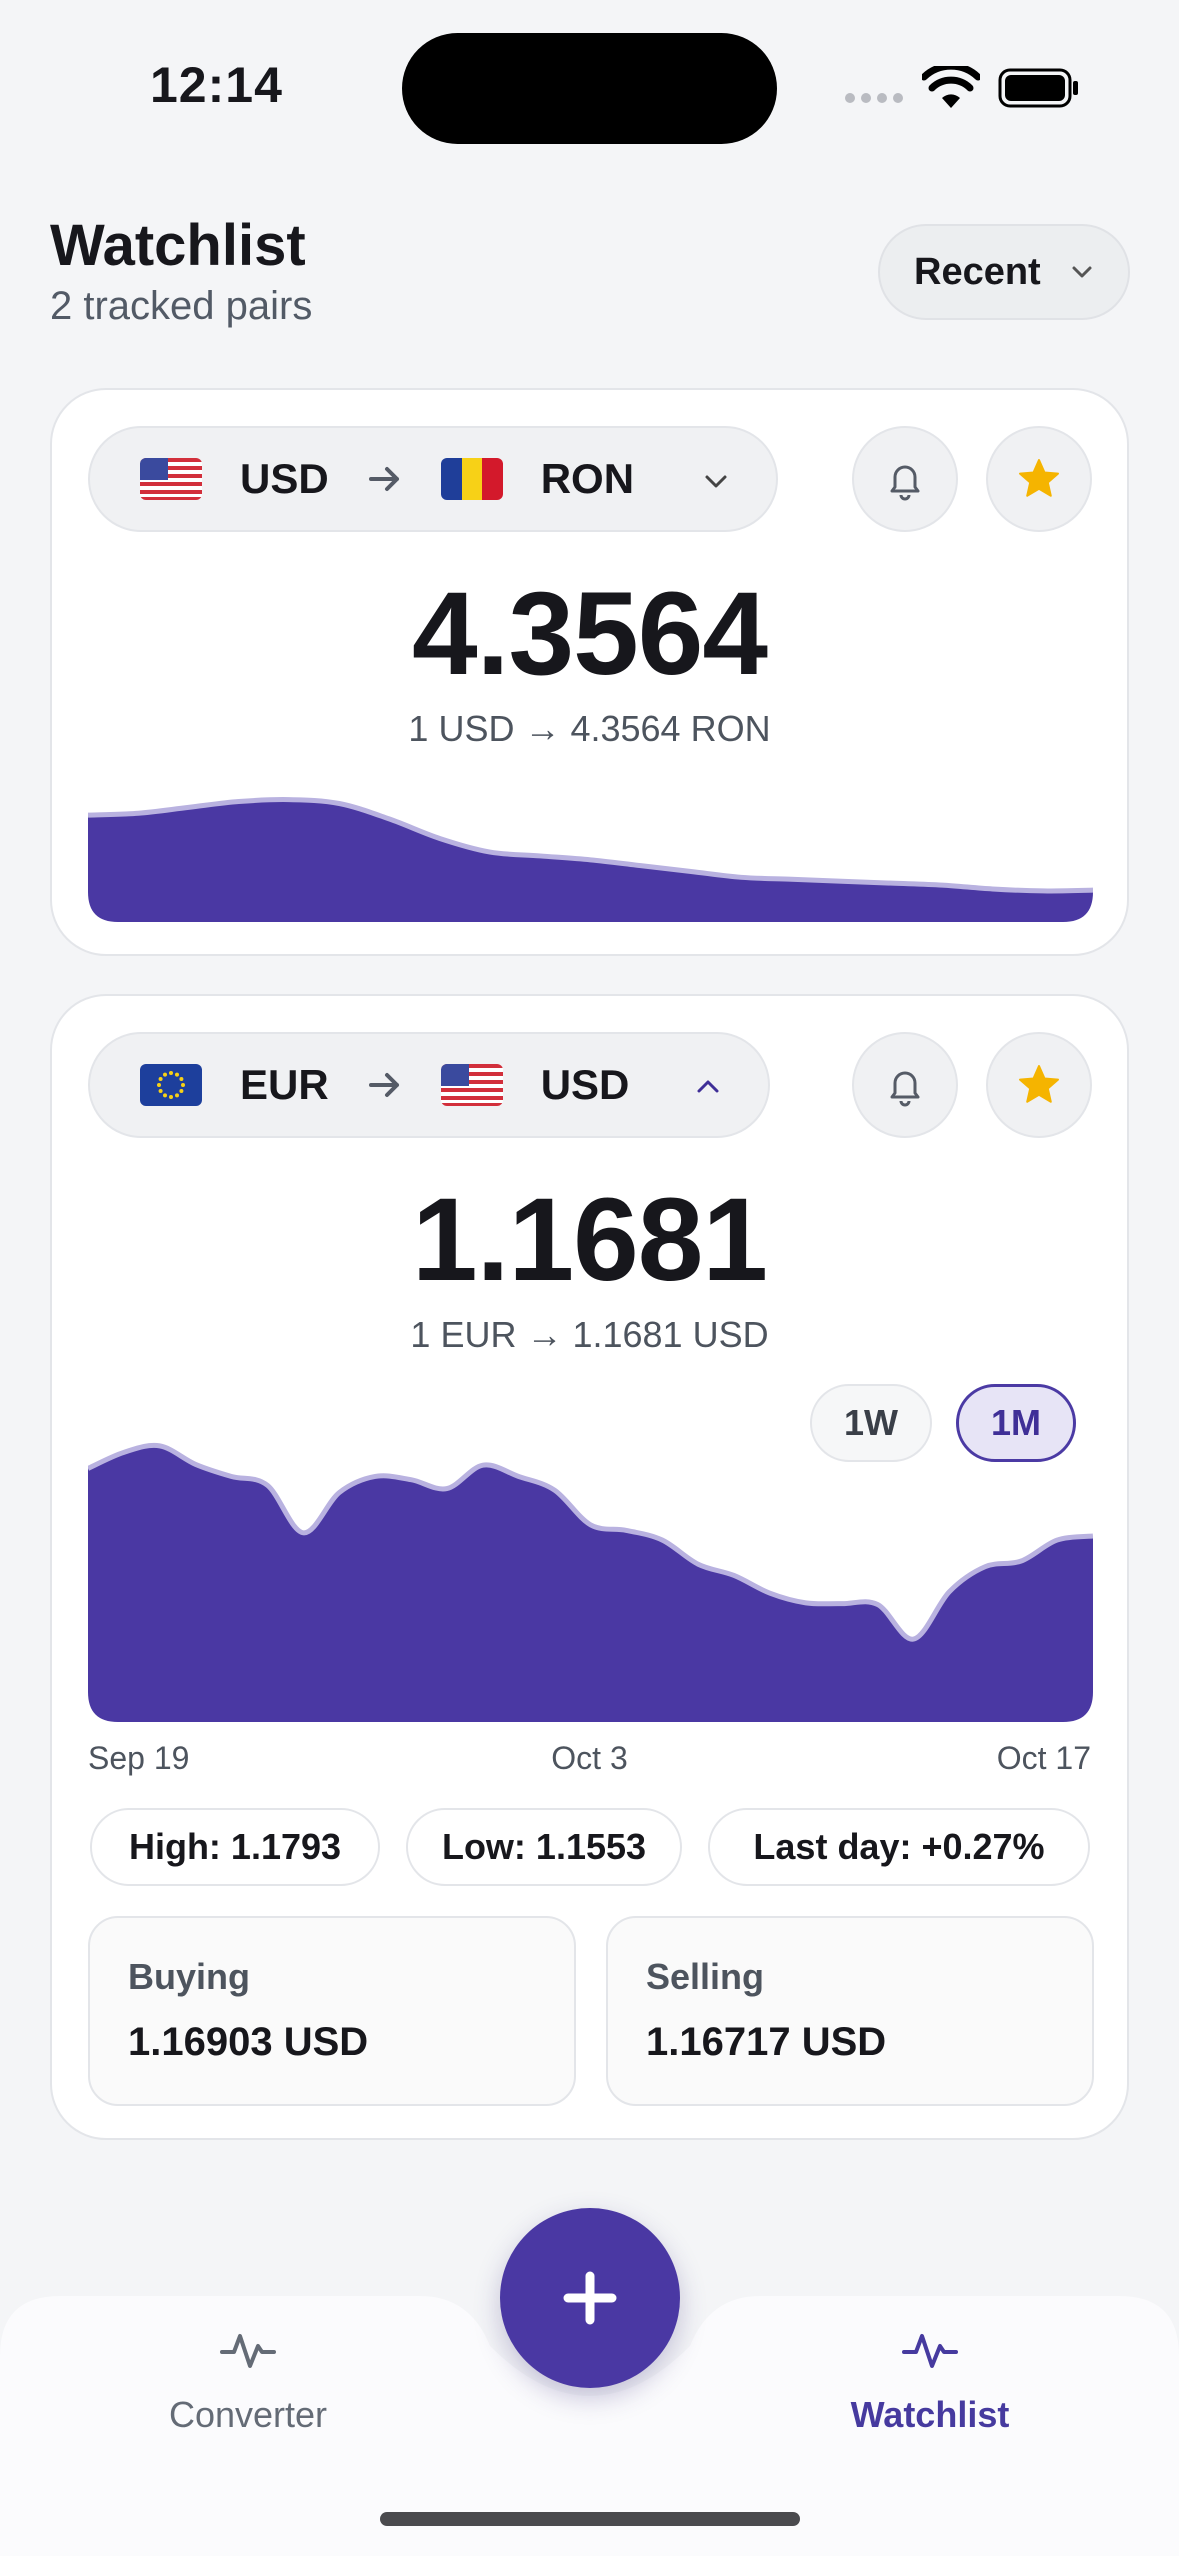 Image resolution: width=1179 pixels, height=2556 pixels. What do you see at coordinates (1016, 1423) in the screenshot?
I see `range-1m-button: 1M` at bounding box center [1016, 1423].